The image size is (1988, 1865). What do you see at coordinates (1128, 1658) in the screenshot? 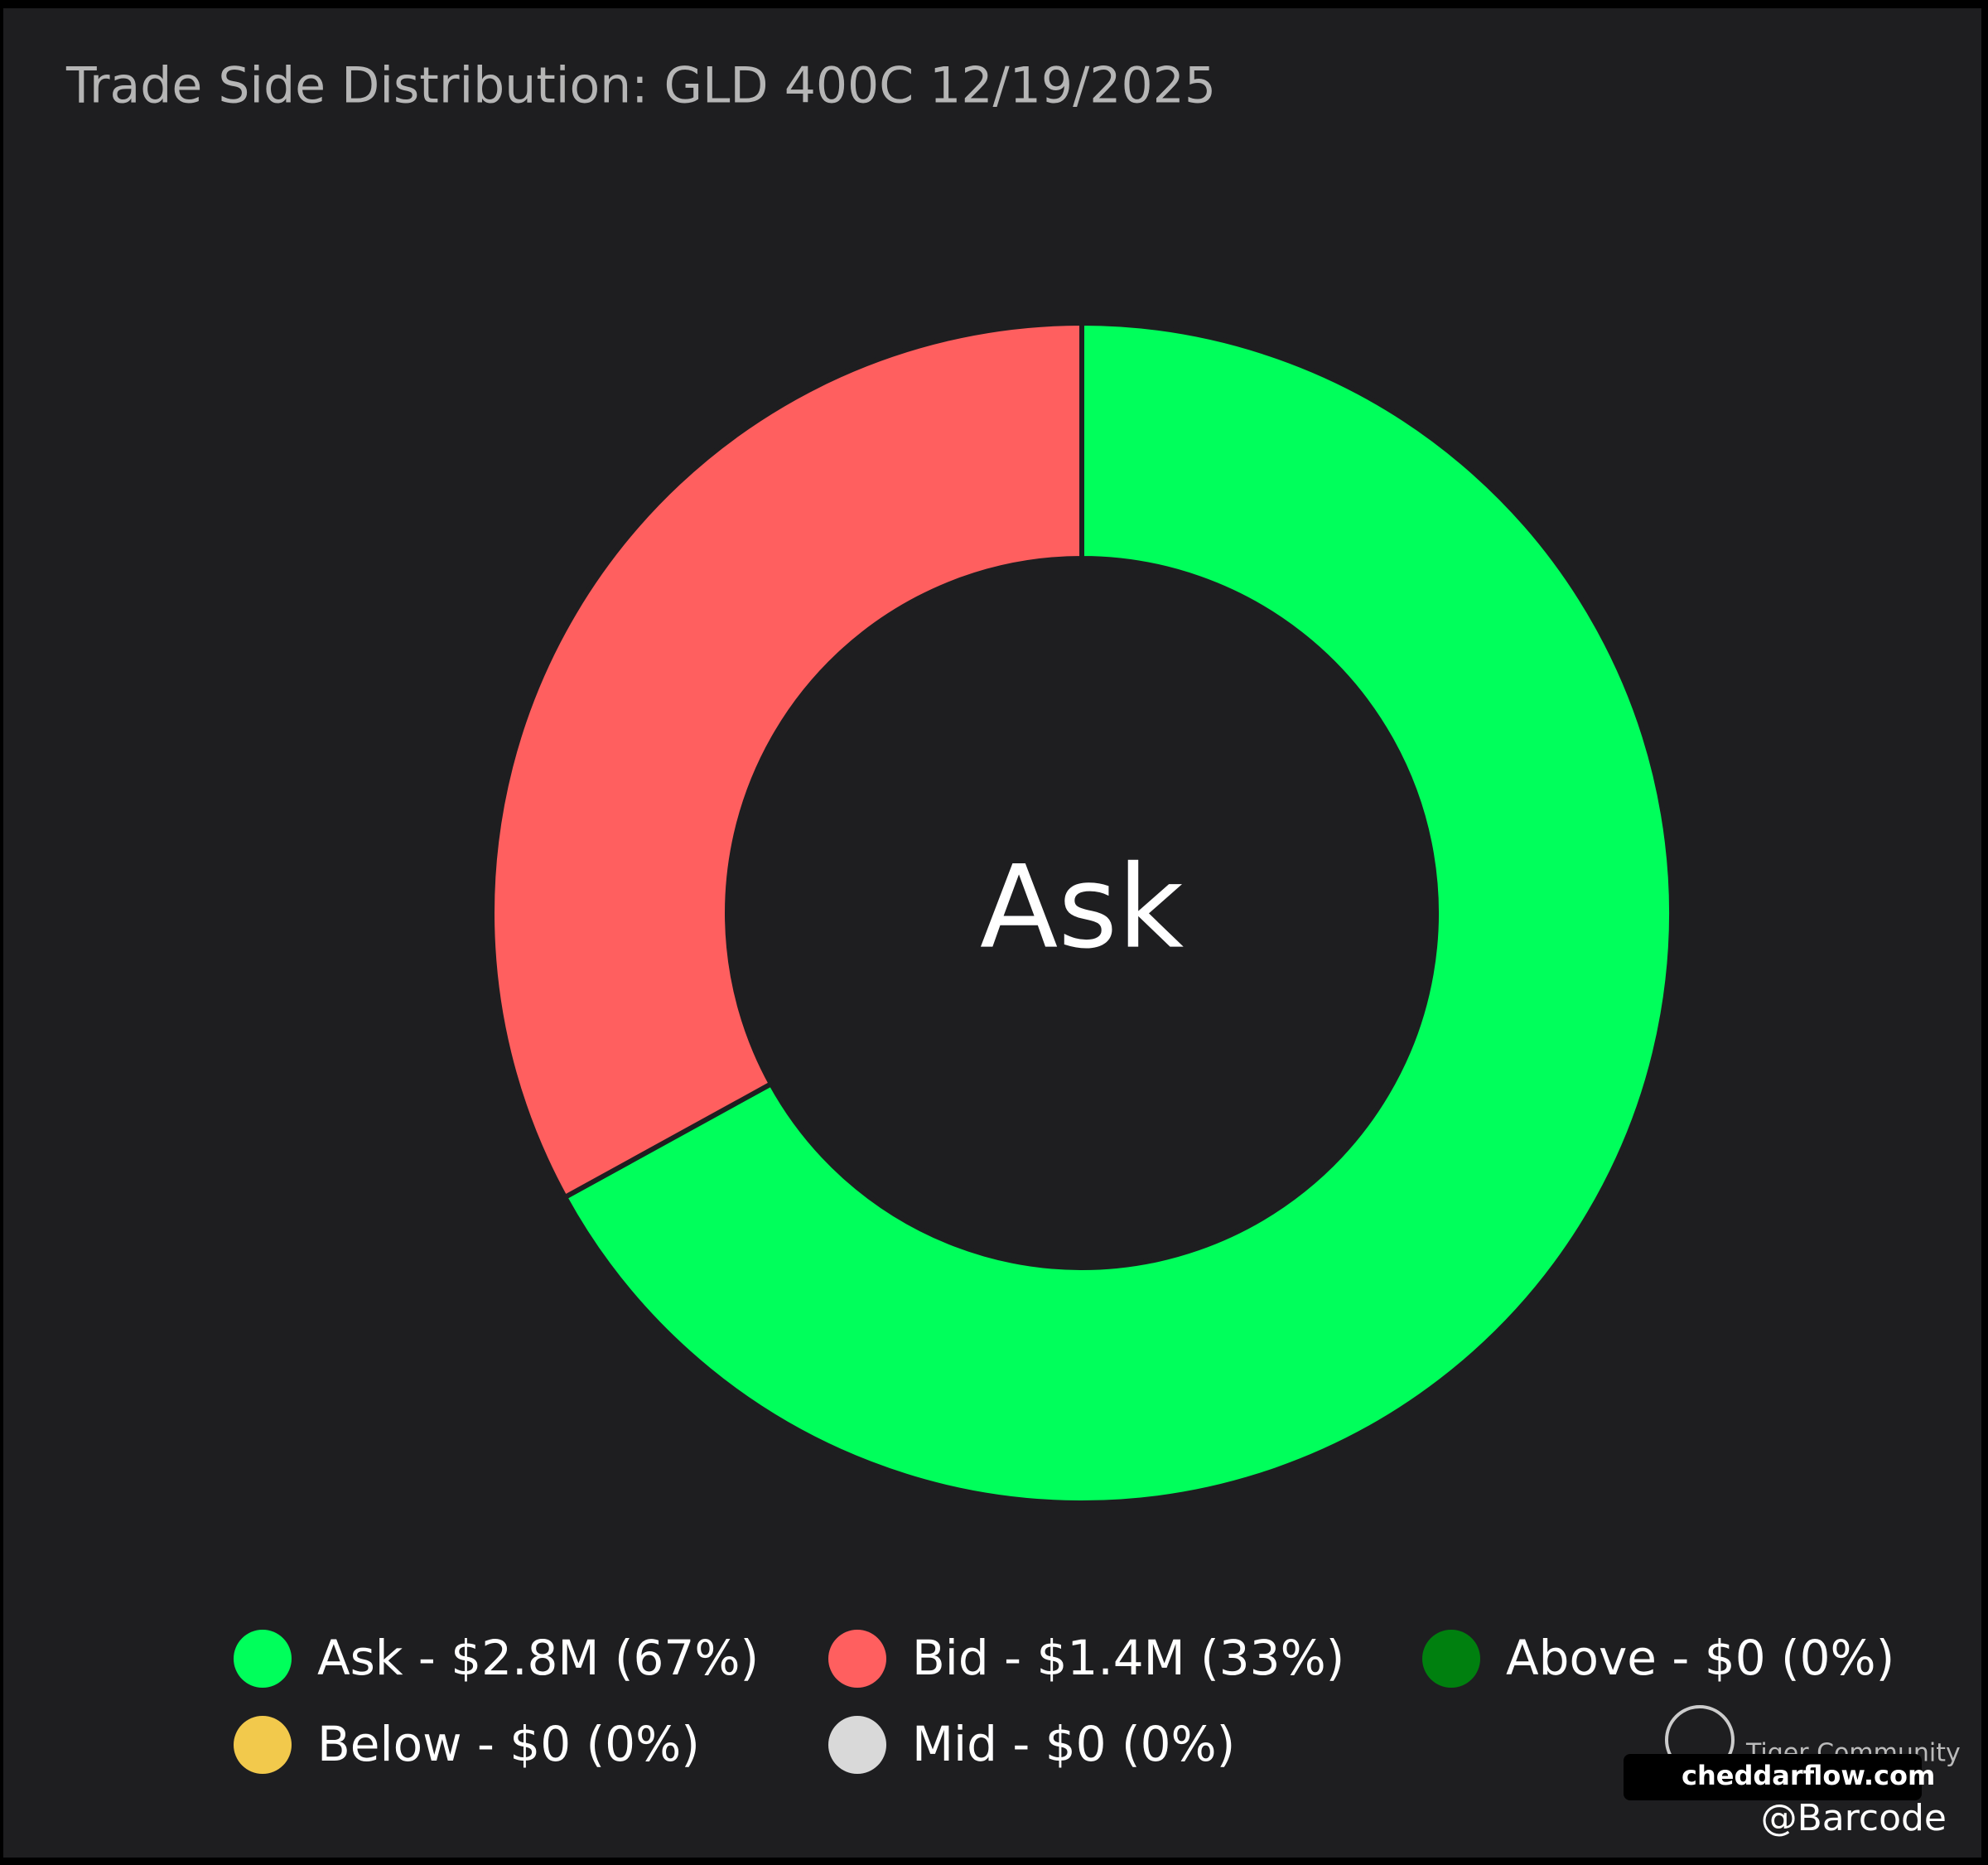
I see `legend-label: Bid - $1.4M (33%)` at bounding box center [1128, 1658].